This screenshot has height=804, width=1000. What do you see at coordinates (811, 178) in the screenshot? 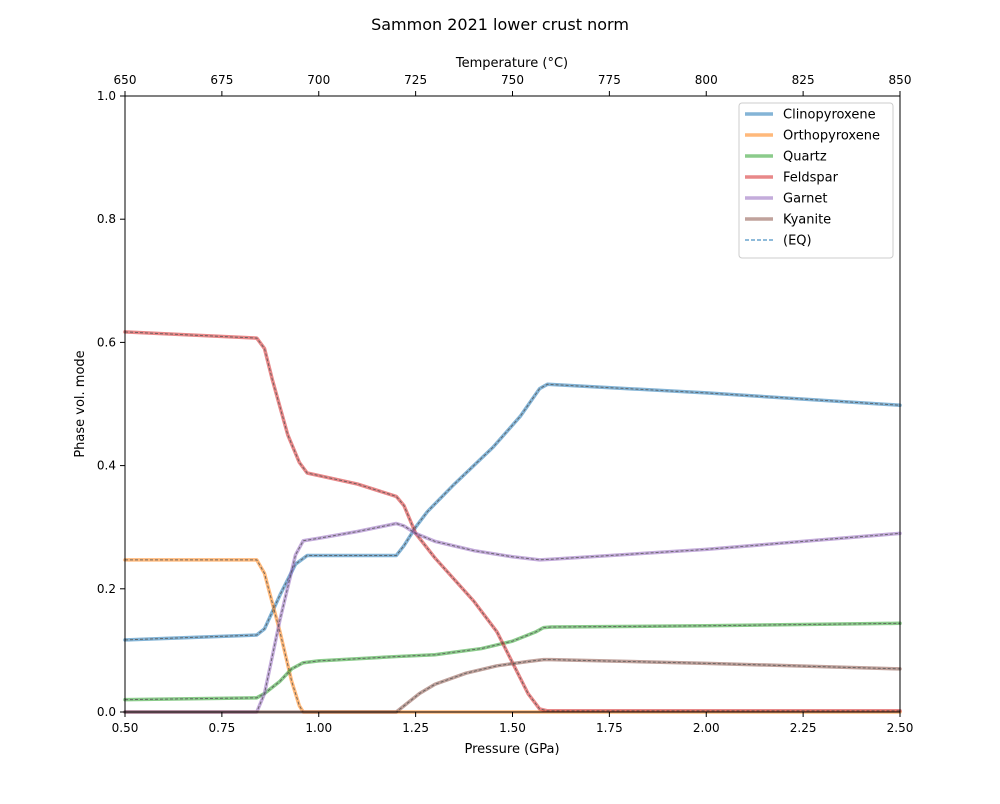
I see `legend-label-feldspar: Feldspar` at bounding box center [811, 178].